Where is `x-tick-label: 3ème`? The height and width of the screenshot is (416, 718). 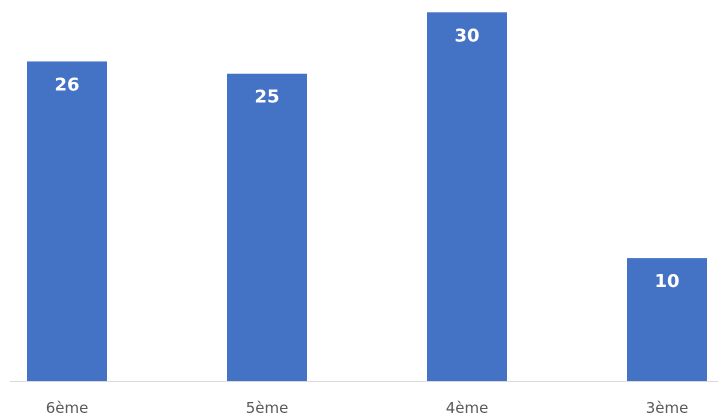 x-tick-label: 3ème is located at coordinates (667, 407).